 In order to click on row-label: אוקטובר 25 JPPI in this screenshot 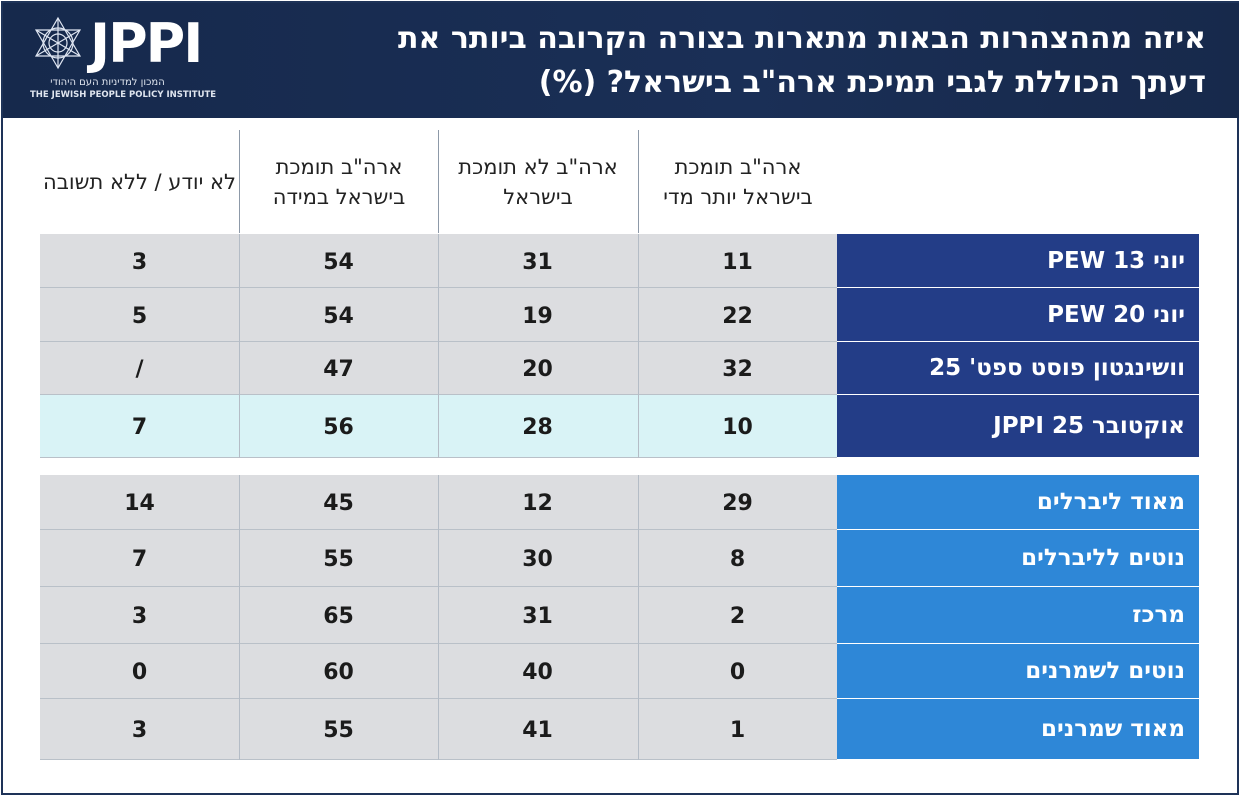, I will do `click(1018, 426)`.